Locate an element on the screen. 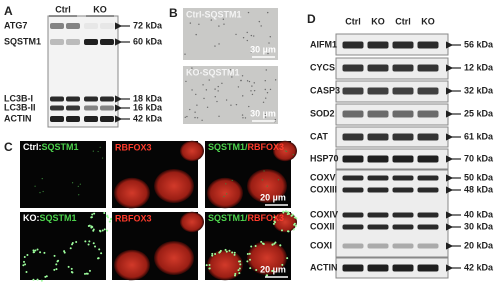 The height and width of the screenshot is (286, 500). row-label: COXIV is located at coordinates (324, 214).